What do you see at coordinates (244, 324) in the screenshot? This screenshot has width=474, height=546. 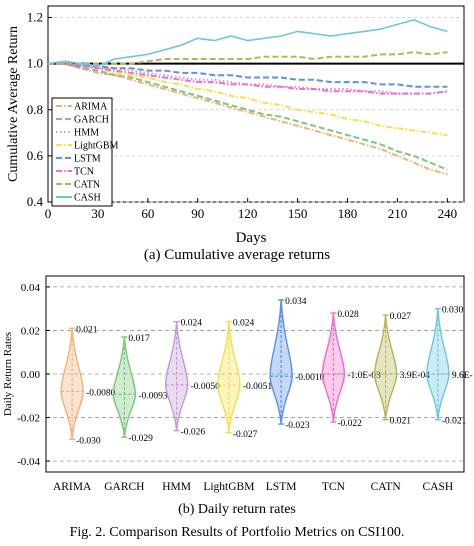 I see `max-label-lightgbm: 0.024` at bounding box center [244, 324].